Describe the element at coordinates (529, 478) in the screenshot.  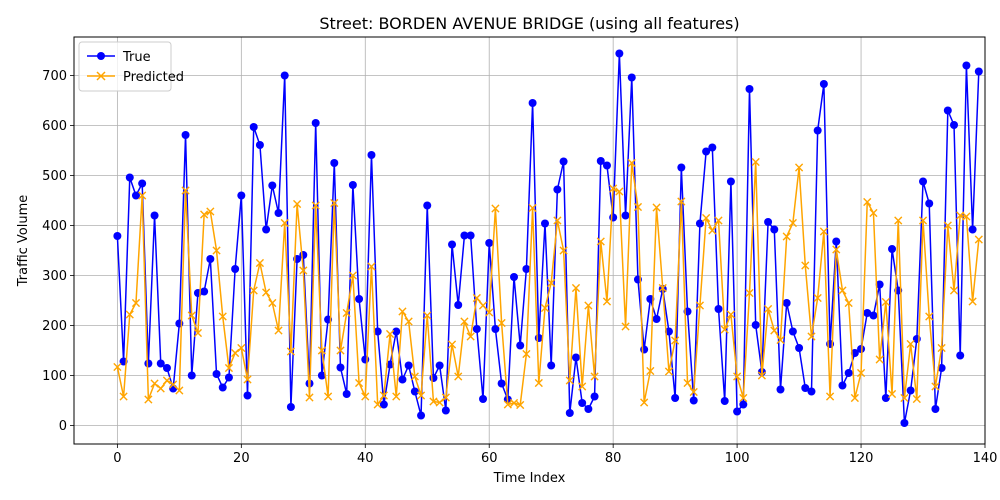
I see `x-axis-label: Time Index` at that location.